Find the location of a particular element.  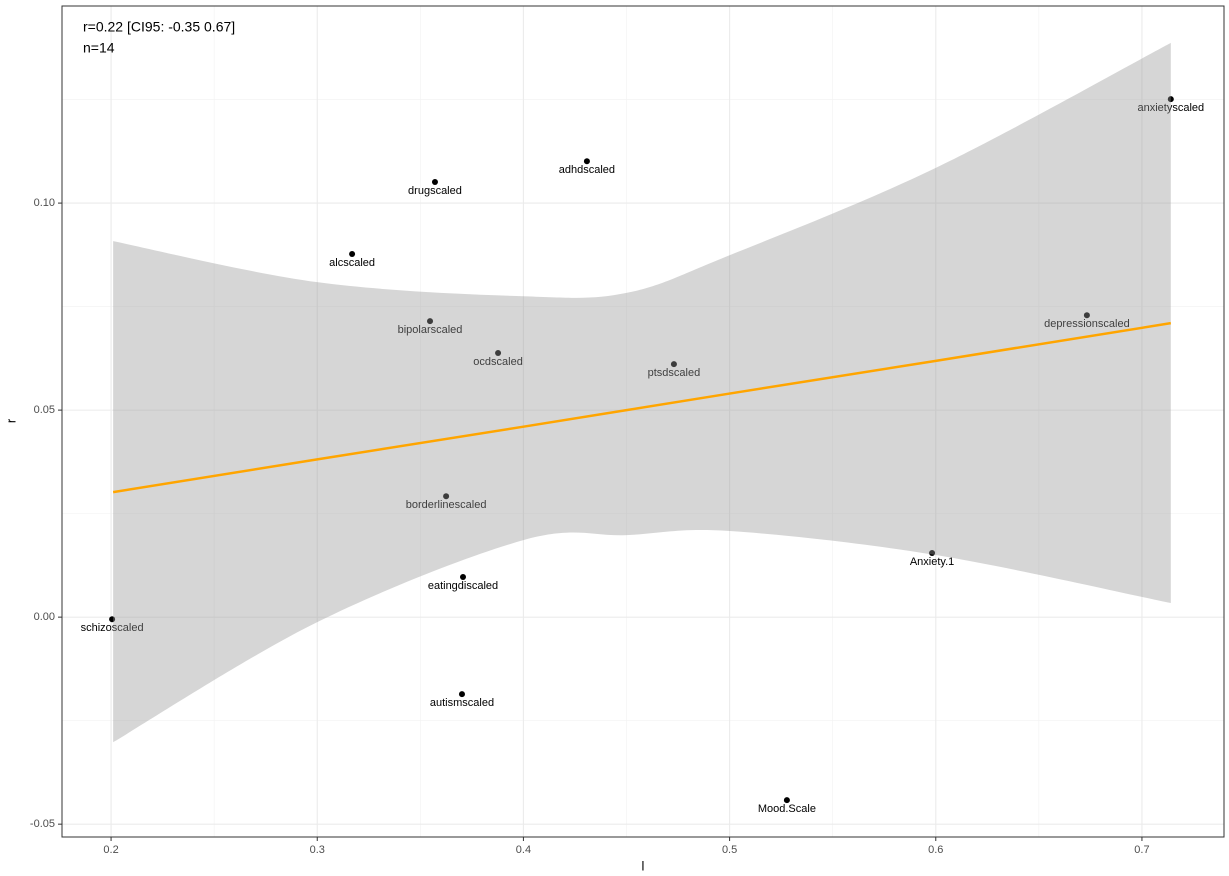

point-label: ocdscaled is located at coordinates (498, 362).